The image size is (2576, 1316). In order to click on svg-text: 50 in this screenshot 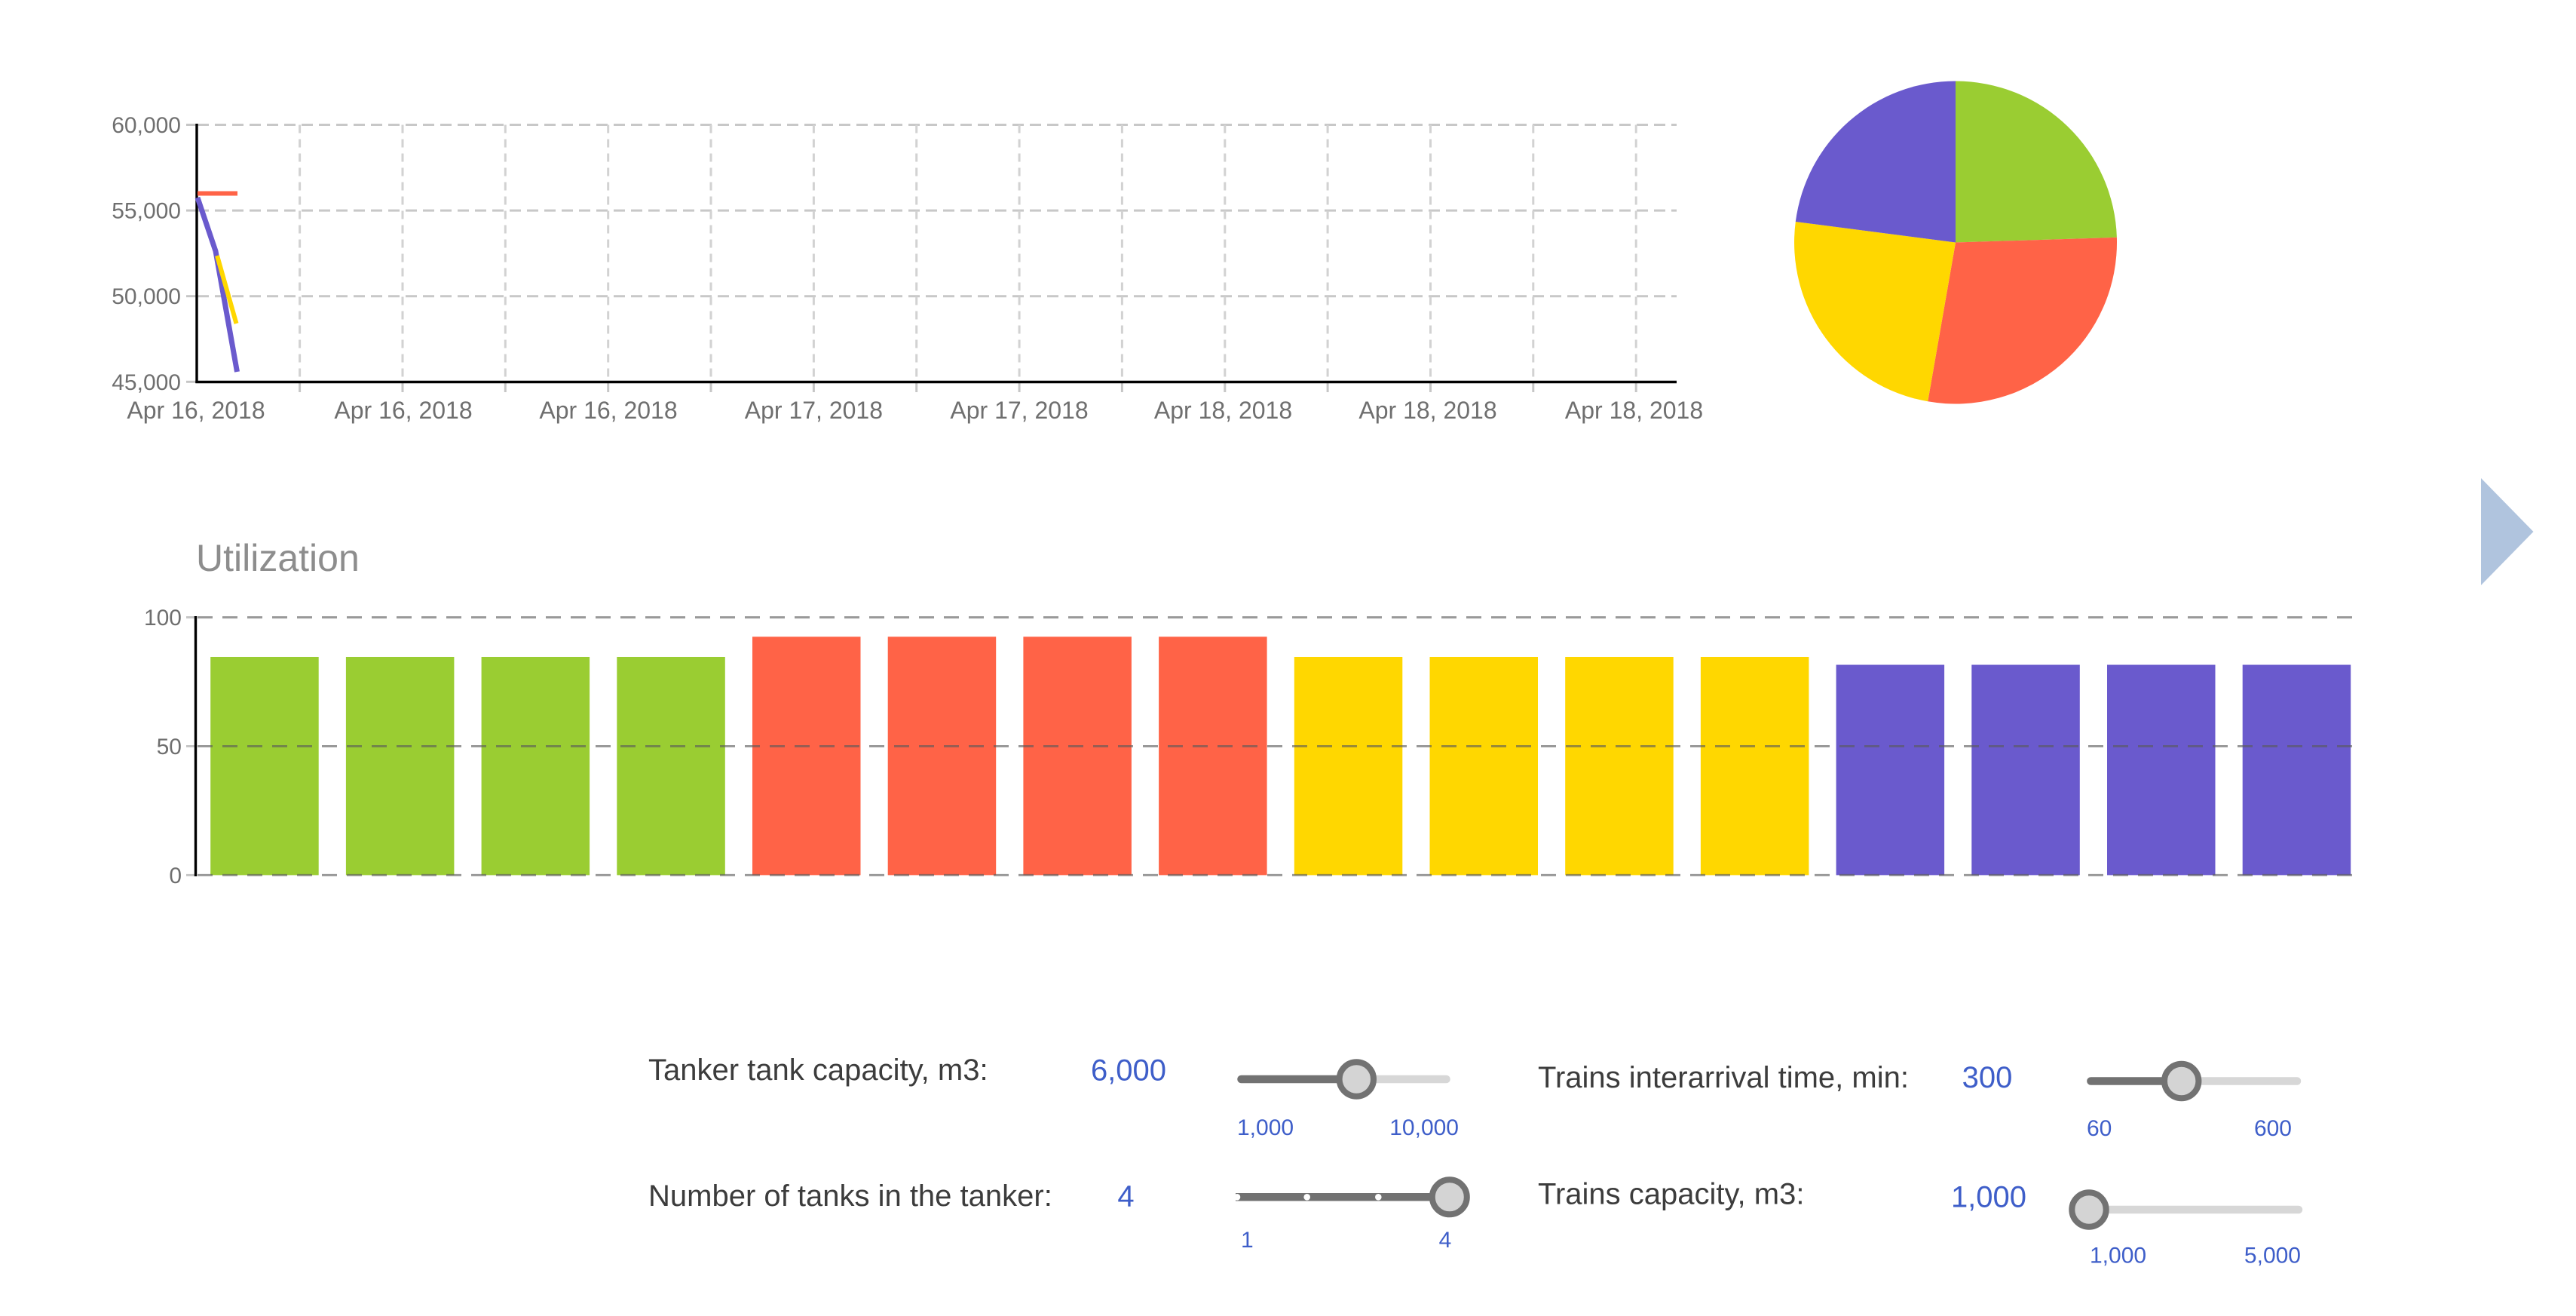, I will do `click(169, 747)`.